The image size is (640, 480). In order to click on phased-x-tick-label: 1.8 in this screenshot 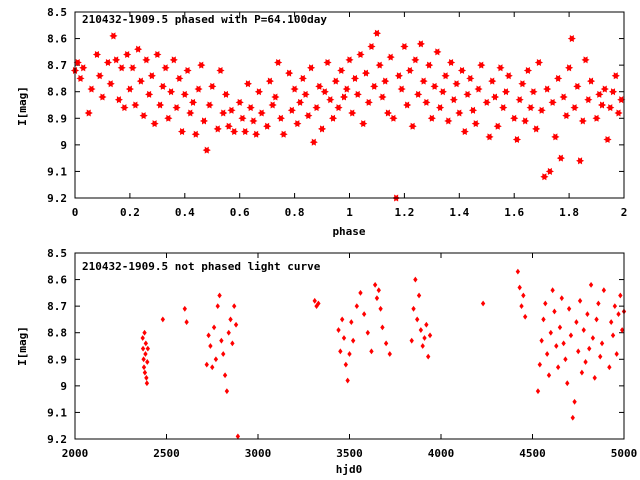, I will do `click(569, 212)`.